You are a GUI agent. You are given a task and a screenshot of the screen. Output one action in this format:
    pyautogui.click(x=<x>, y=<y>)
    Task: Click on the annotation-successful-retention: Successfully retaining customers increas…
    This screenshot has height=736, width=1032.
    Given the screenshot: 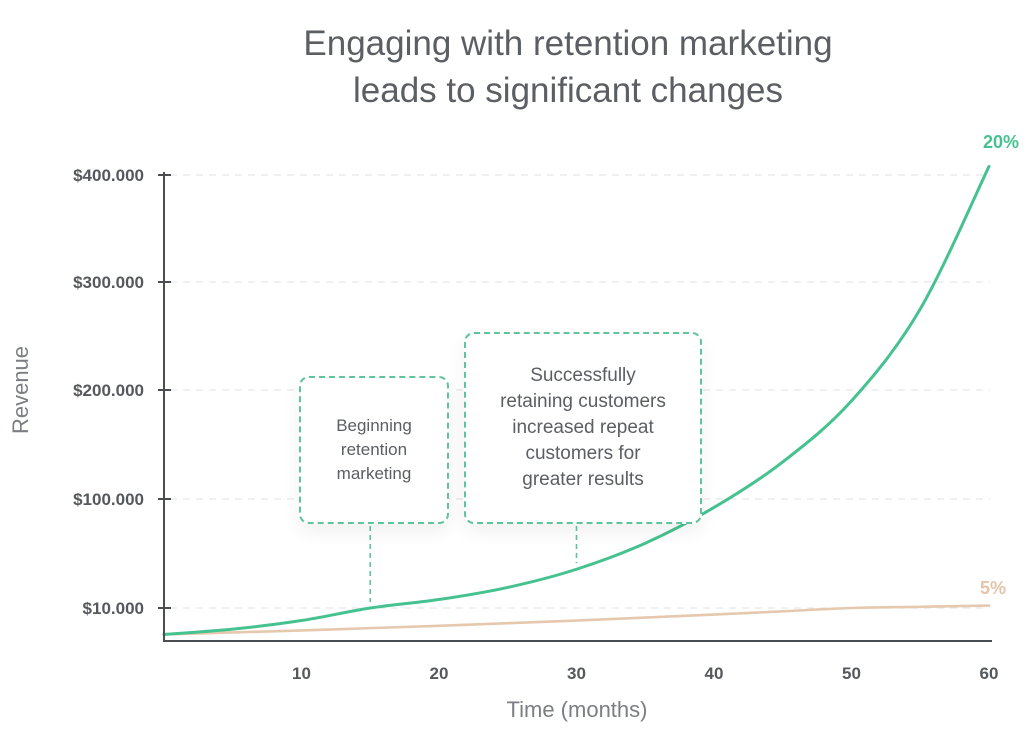 What is the action you would take?
    pyautogui.click(x=583, y=428)
    